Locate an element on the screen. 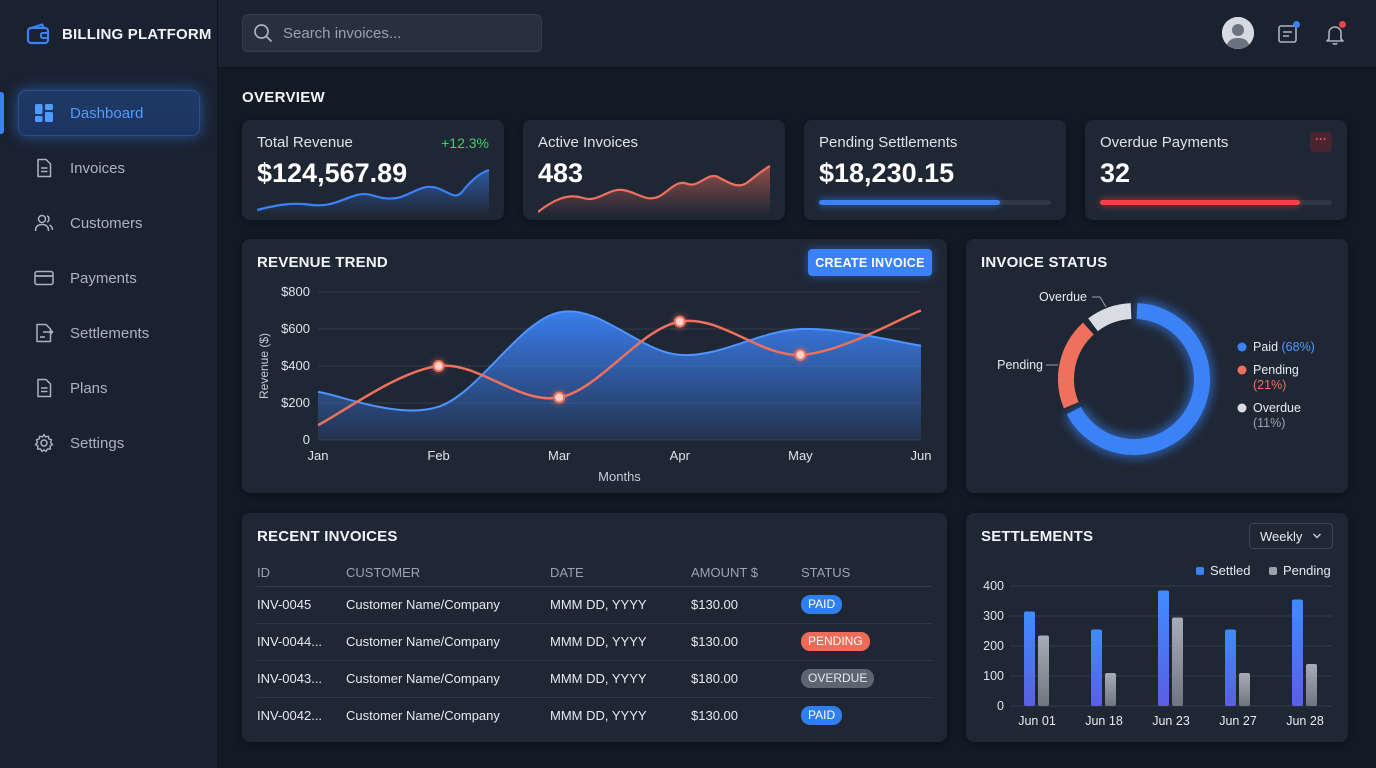 Image resolution: width=1376 pixels, height=768 pixels. y-tick-label: 0 is located at coordinates (1000, 706).